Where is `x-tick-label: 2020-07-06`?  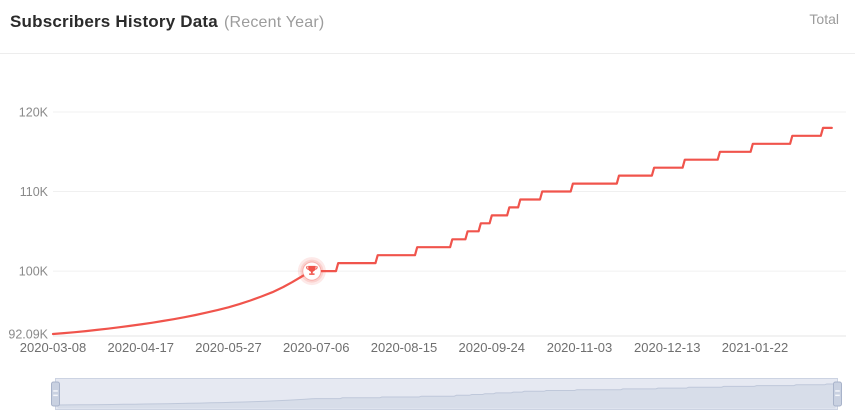 x-tick-label: 2020-07-06 is located at coordinates (316, 347).